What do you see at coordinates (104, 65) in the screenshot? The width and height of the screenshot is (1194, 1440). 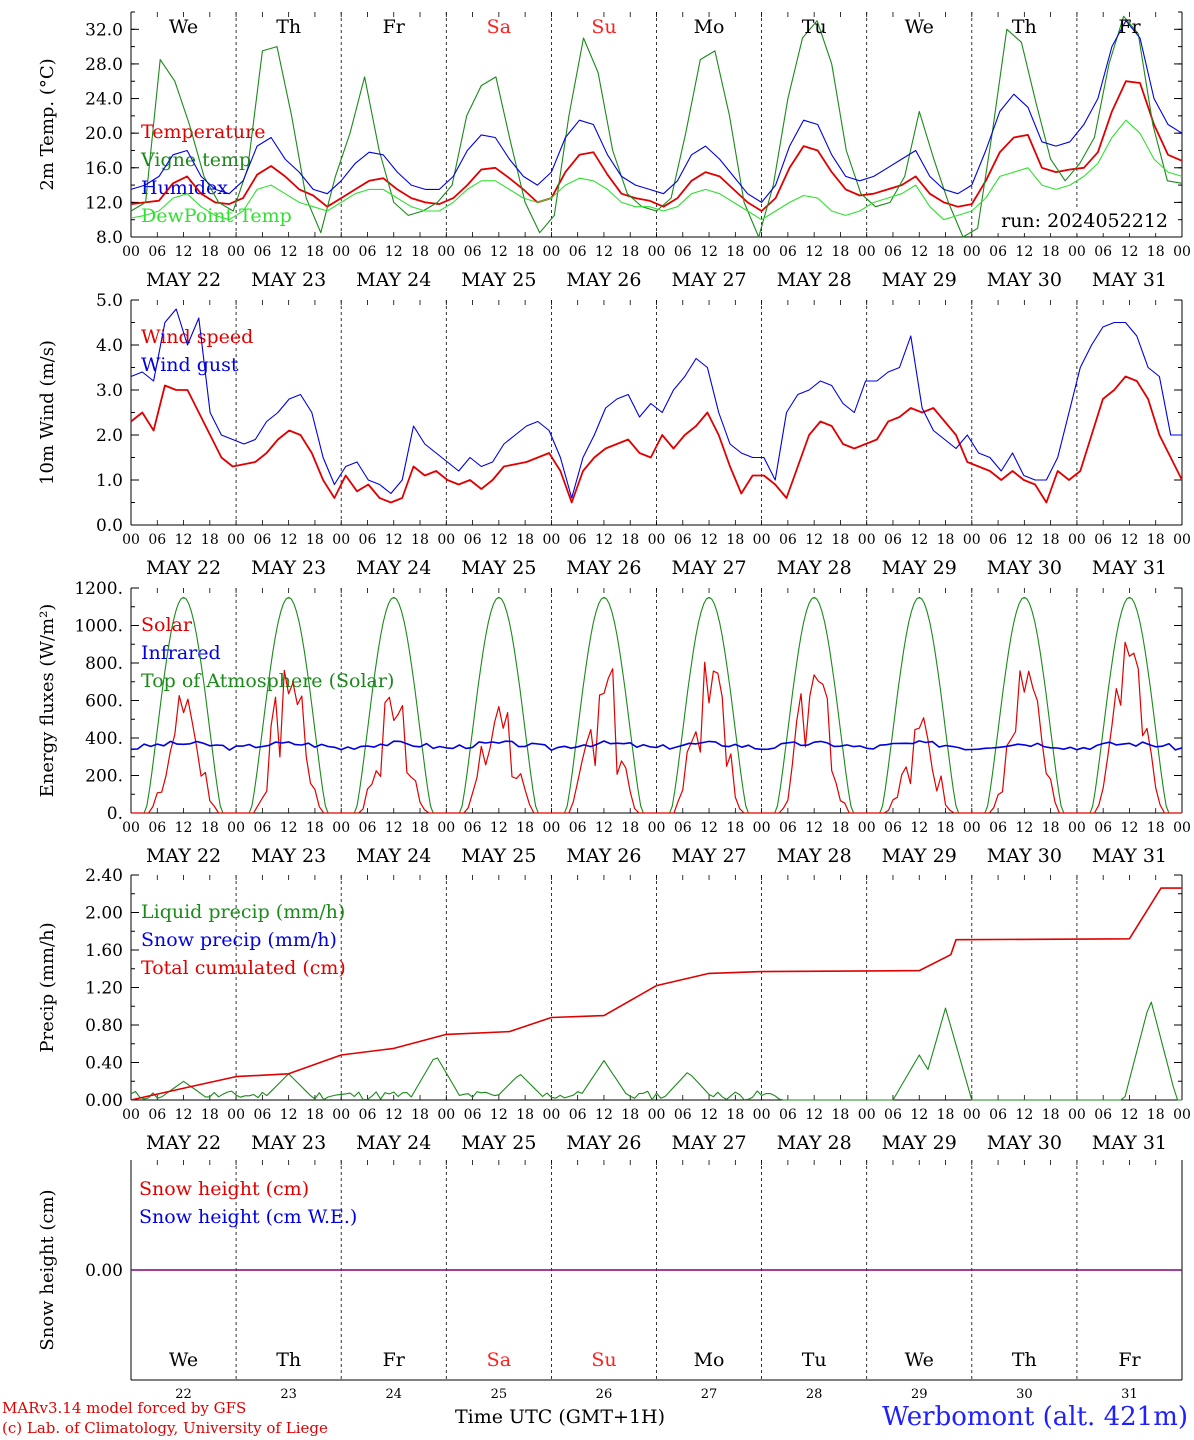 I see `y-tick-label: 28.0` at bounding box center [104, 65].